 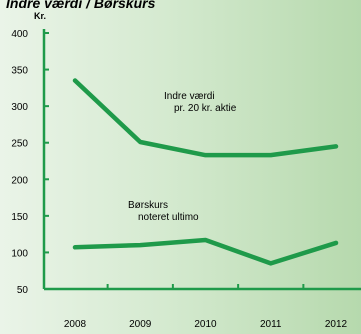 I want to click on y-tick-label: 200, so click(x=19, y=180).